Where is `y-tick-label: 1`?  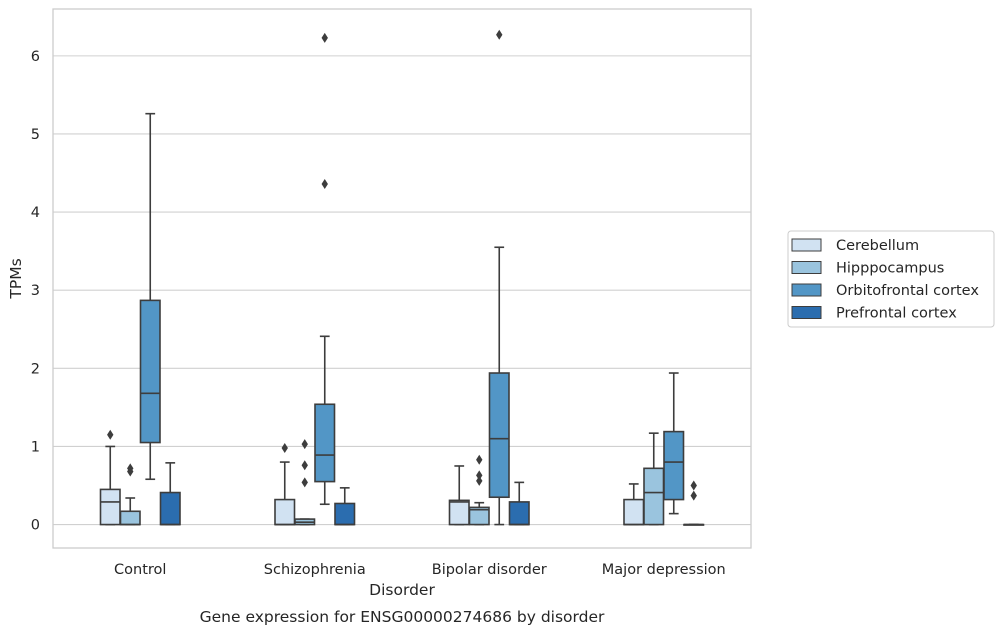 y-tick-label: 1 is located at coordinates (35, 447).